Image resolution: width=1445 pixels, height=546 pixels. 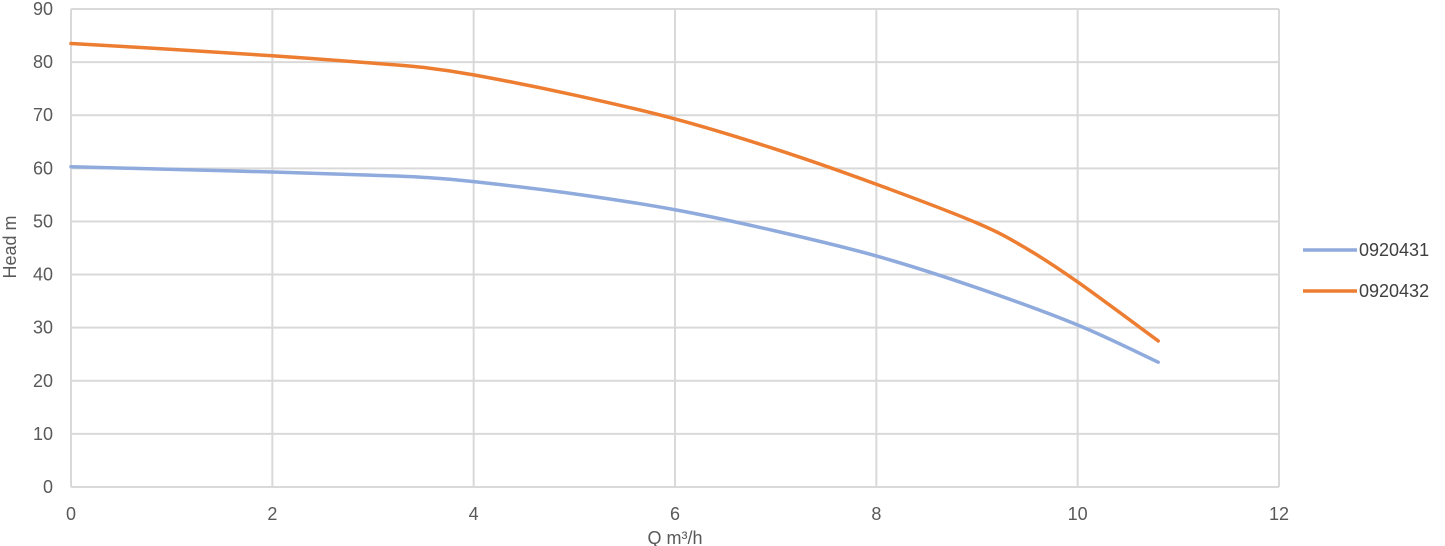 What do you see at coordinates (43, 434) in the screenshot?
I see `y-tick-label: 10` at bounding box center [43, 434].